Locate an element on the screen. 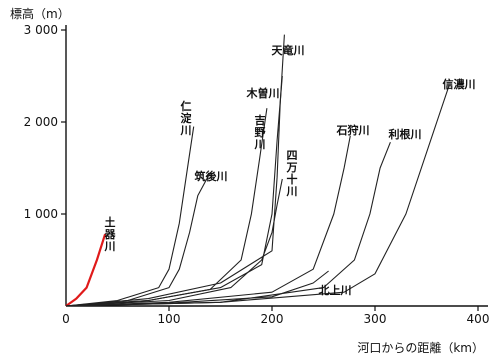 This screenshot has height=361, width=496. x-axis-title: 河口からの距離（km） is located at coordinates (420, 348).